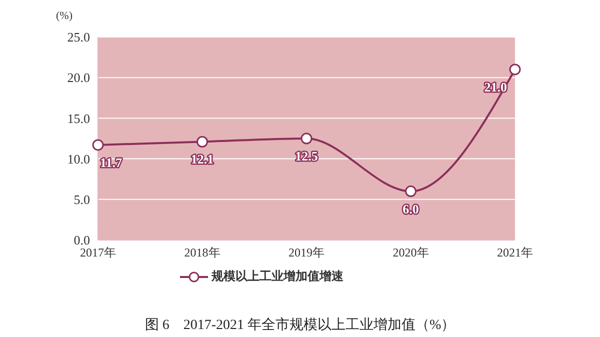  What do you see at coordinates (410, 253) in the screenshot?
I see `x-tick-label: 2020年` at bounding box center [410, 253].